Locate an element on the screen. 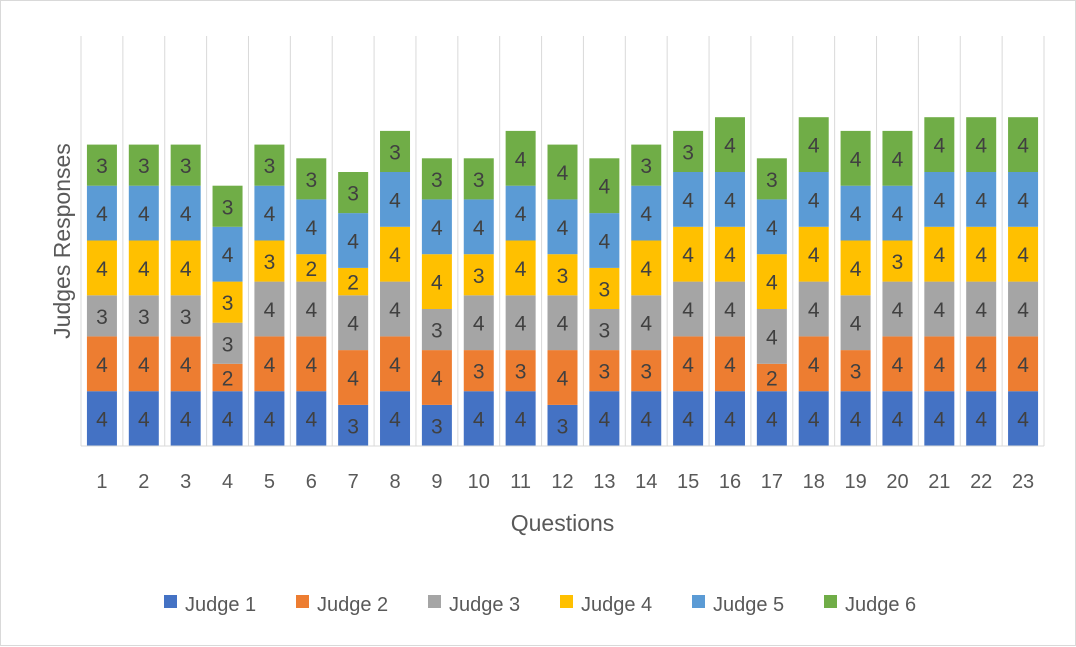 The height and width of the screenshot is (647, 1076). legend-label: Judge 3 is located at coordinates (484, 605).